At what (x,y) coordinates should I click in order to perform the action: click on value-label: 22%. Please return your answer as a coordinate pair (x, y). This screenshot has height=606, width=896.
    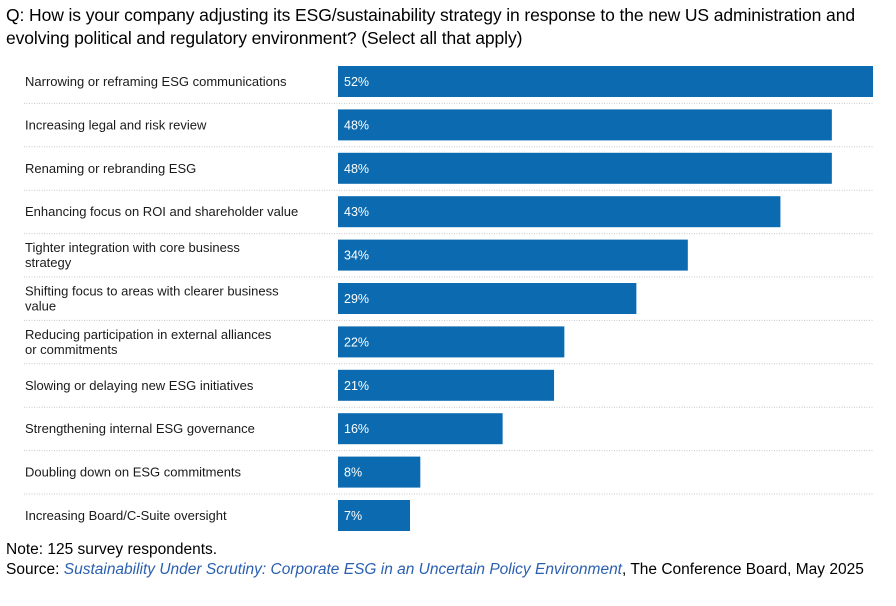
    Looking at the image, I should click on (356, 342).